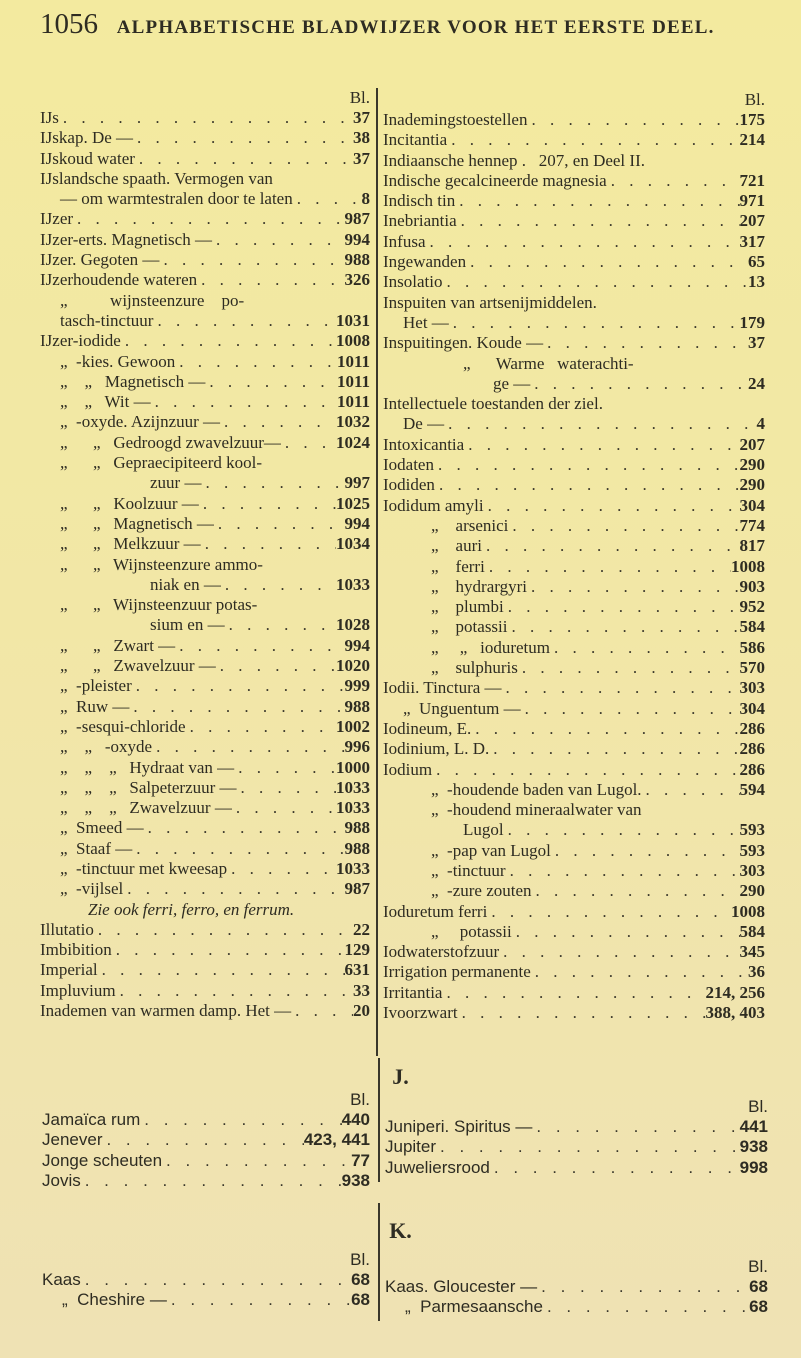 Image resolution: width=801 pixels, height=1358 pixels. What do you see at coordinates (752, 668) in the screenshot?
I see `entry-page-number: 570` at bounding box center [752, 668].